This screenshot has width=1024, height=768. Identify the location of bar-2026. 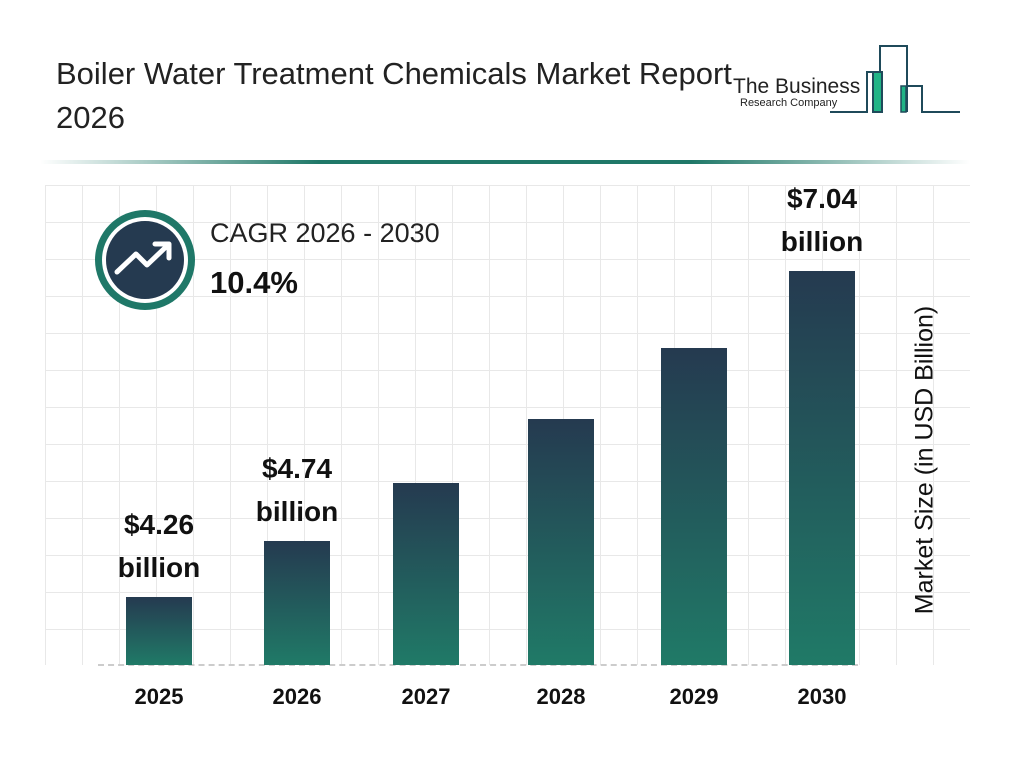
(297, 602).